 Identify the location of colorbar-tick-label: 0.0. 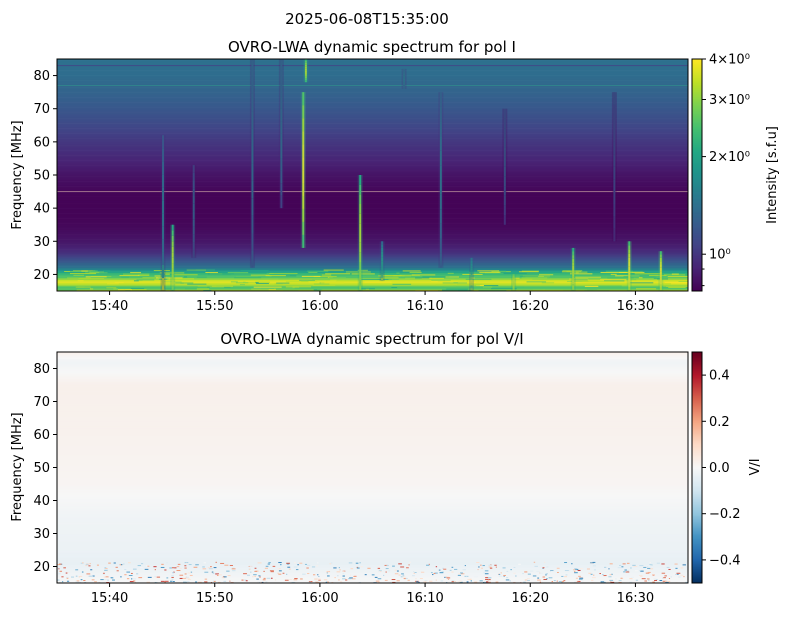
(719, 468).